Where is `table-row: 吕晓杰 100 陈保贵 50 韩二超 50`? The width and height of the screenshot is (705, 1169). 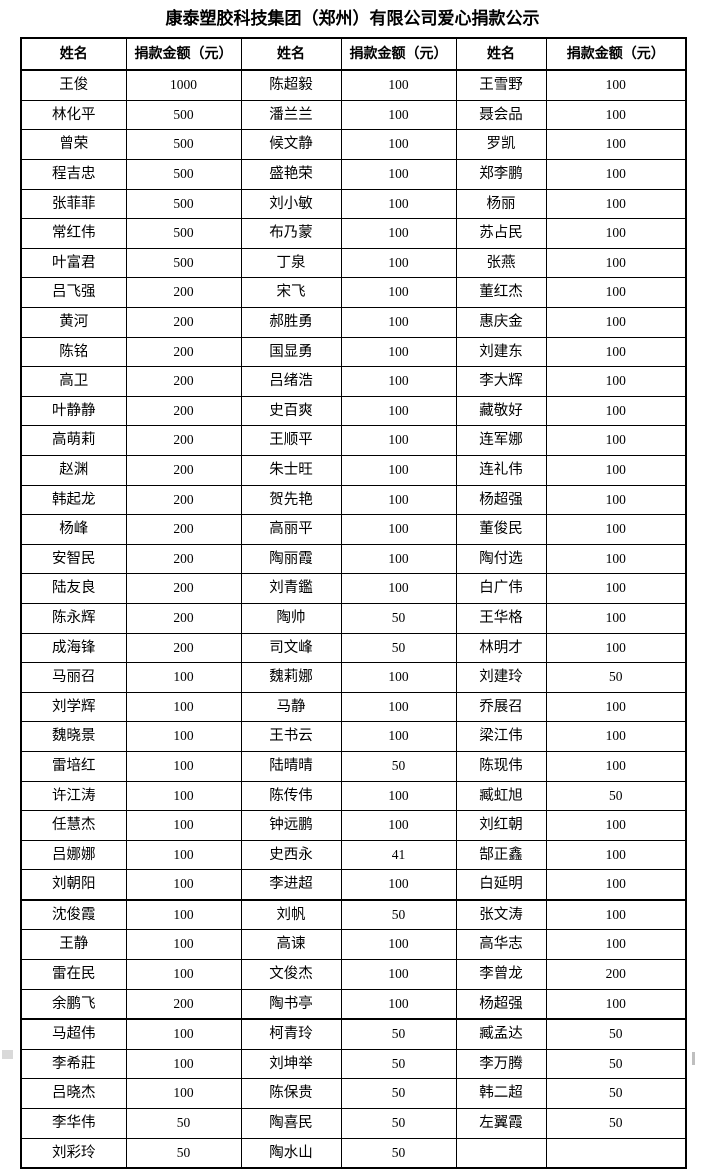 table-row: 吕晓杰 100 陈保贵 50 韩二超 50 is located at coordinates (353, 1094).